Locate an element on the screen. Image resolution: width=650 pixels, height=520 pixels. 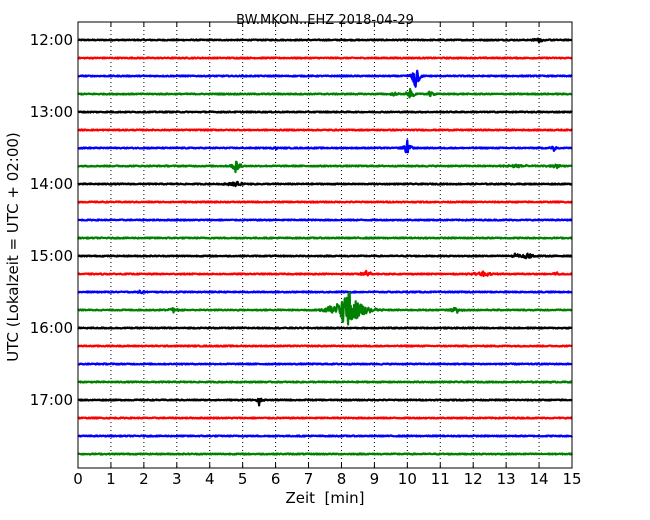
x-tick-label: 4 is located at coordinates (210, 479).